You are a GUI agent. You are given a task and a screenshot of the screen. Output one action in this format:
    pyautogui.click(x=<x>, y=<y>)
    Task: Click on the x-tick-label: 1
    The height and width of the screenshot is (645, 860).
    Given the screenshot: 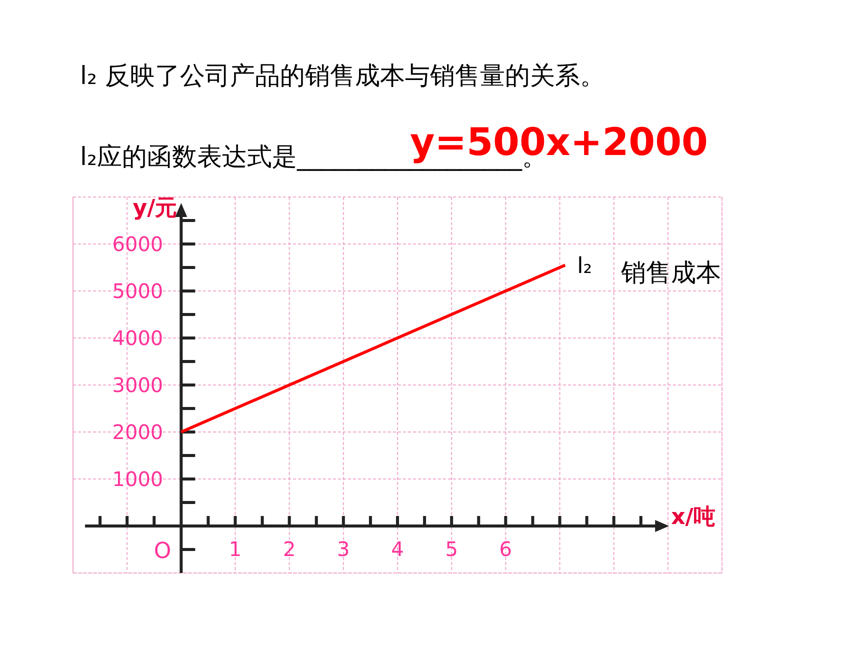 What is the action you would take?
    pyautogui.click(x=235, y=549)
    